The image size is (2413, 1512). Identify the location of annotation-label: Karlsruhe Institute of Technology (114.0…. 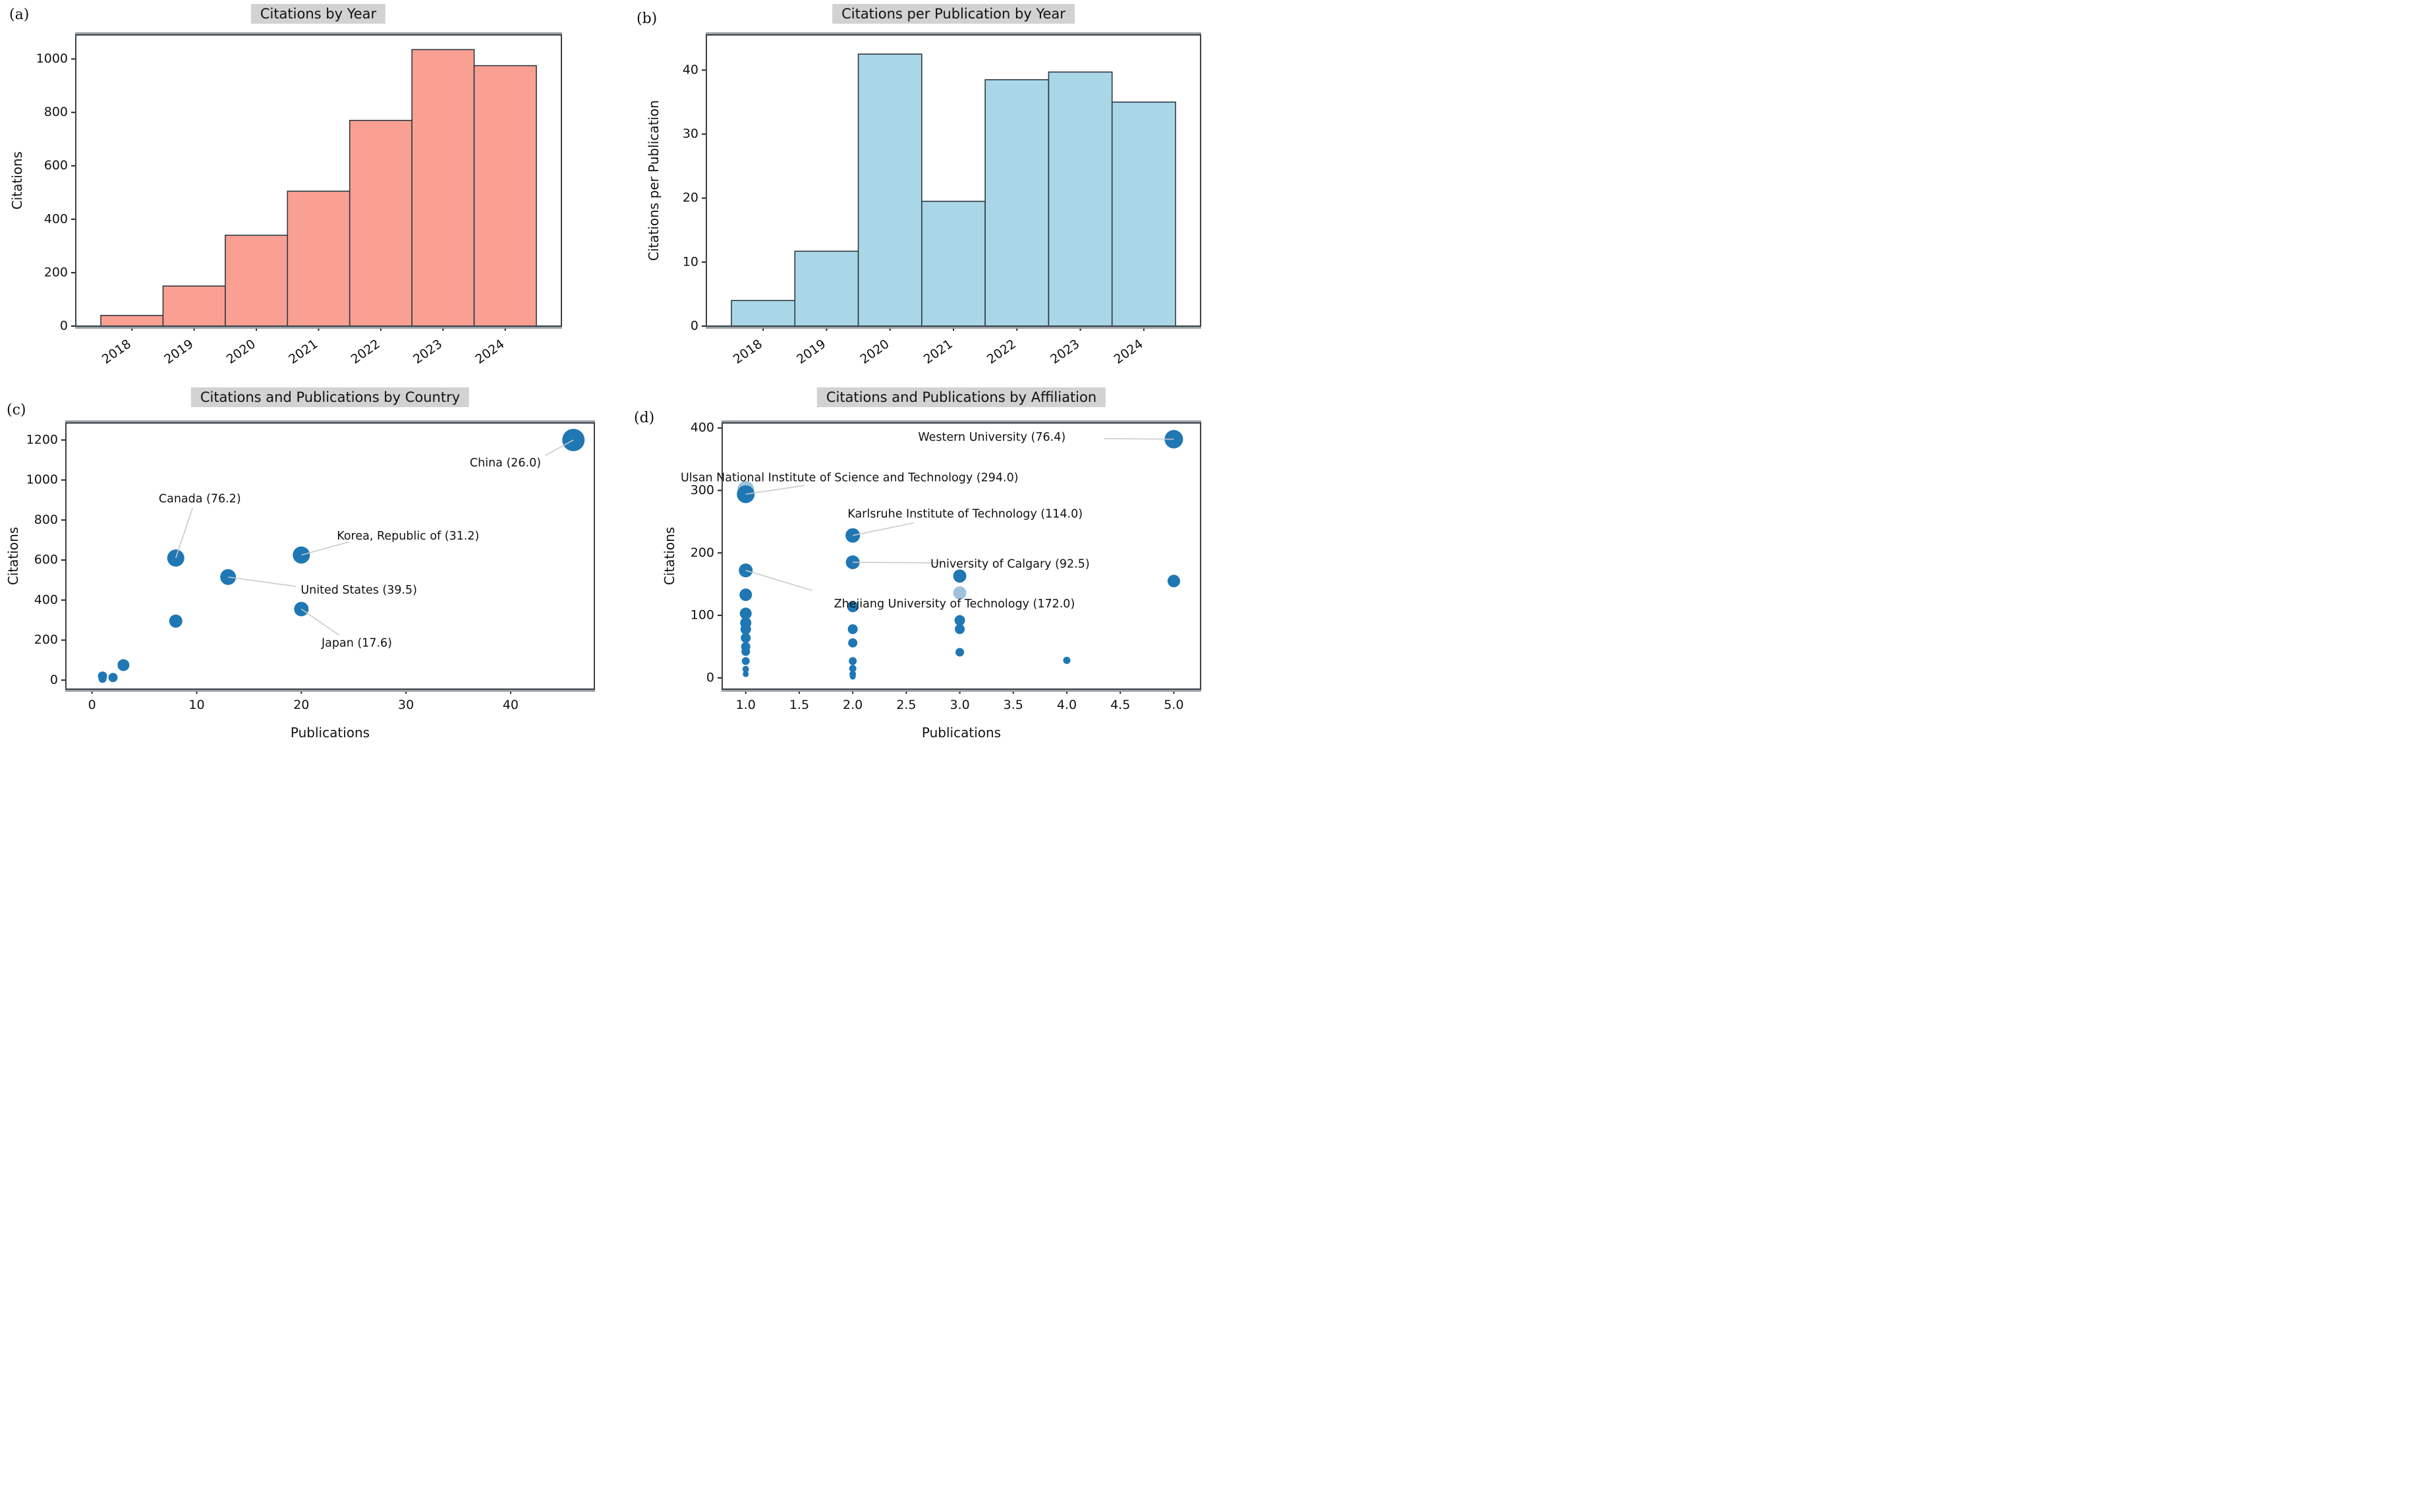
(965, 513).